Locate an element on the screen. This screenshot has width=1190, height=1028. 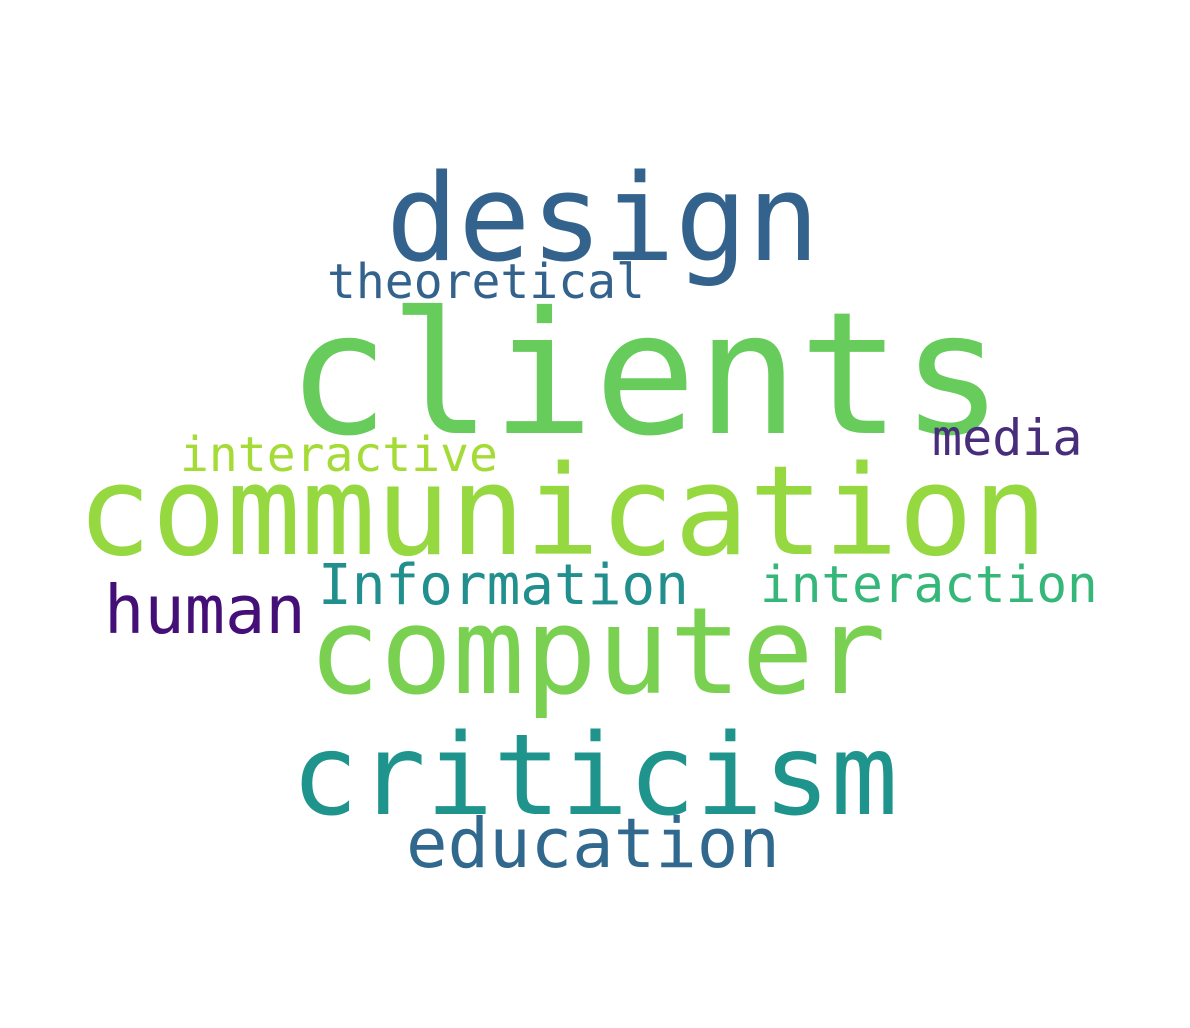
word-media: media is located at coordinates (1007, 438).